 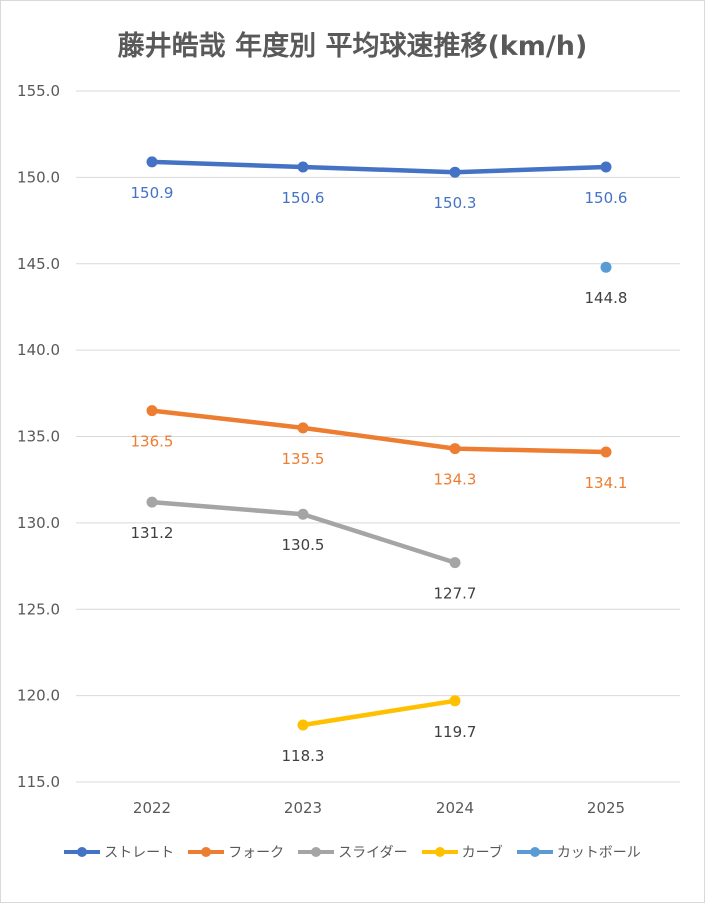 I want to click on data-label: 150.3, so click(x=455, y=203).